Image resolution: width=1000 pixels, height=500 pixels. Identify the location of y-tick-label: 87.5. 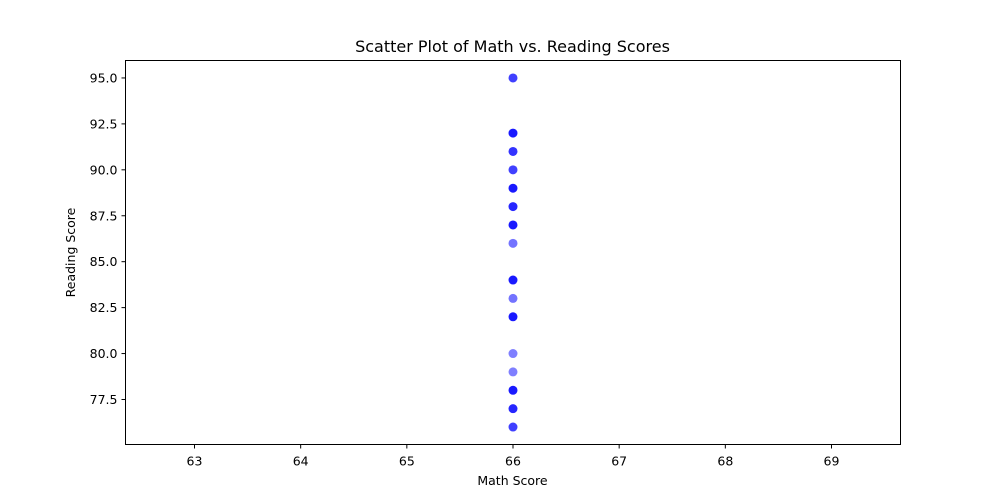
(104, 215).